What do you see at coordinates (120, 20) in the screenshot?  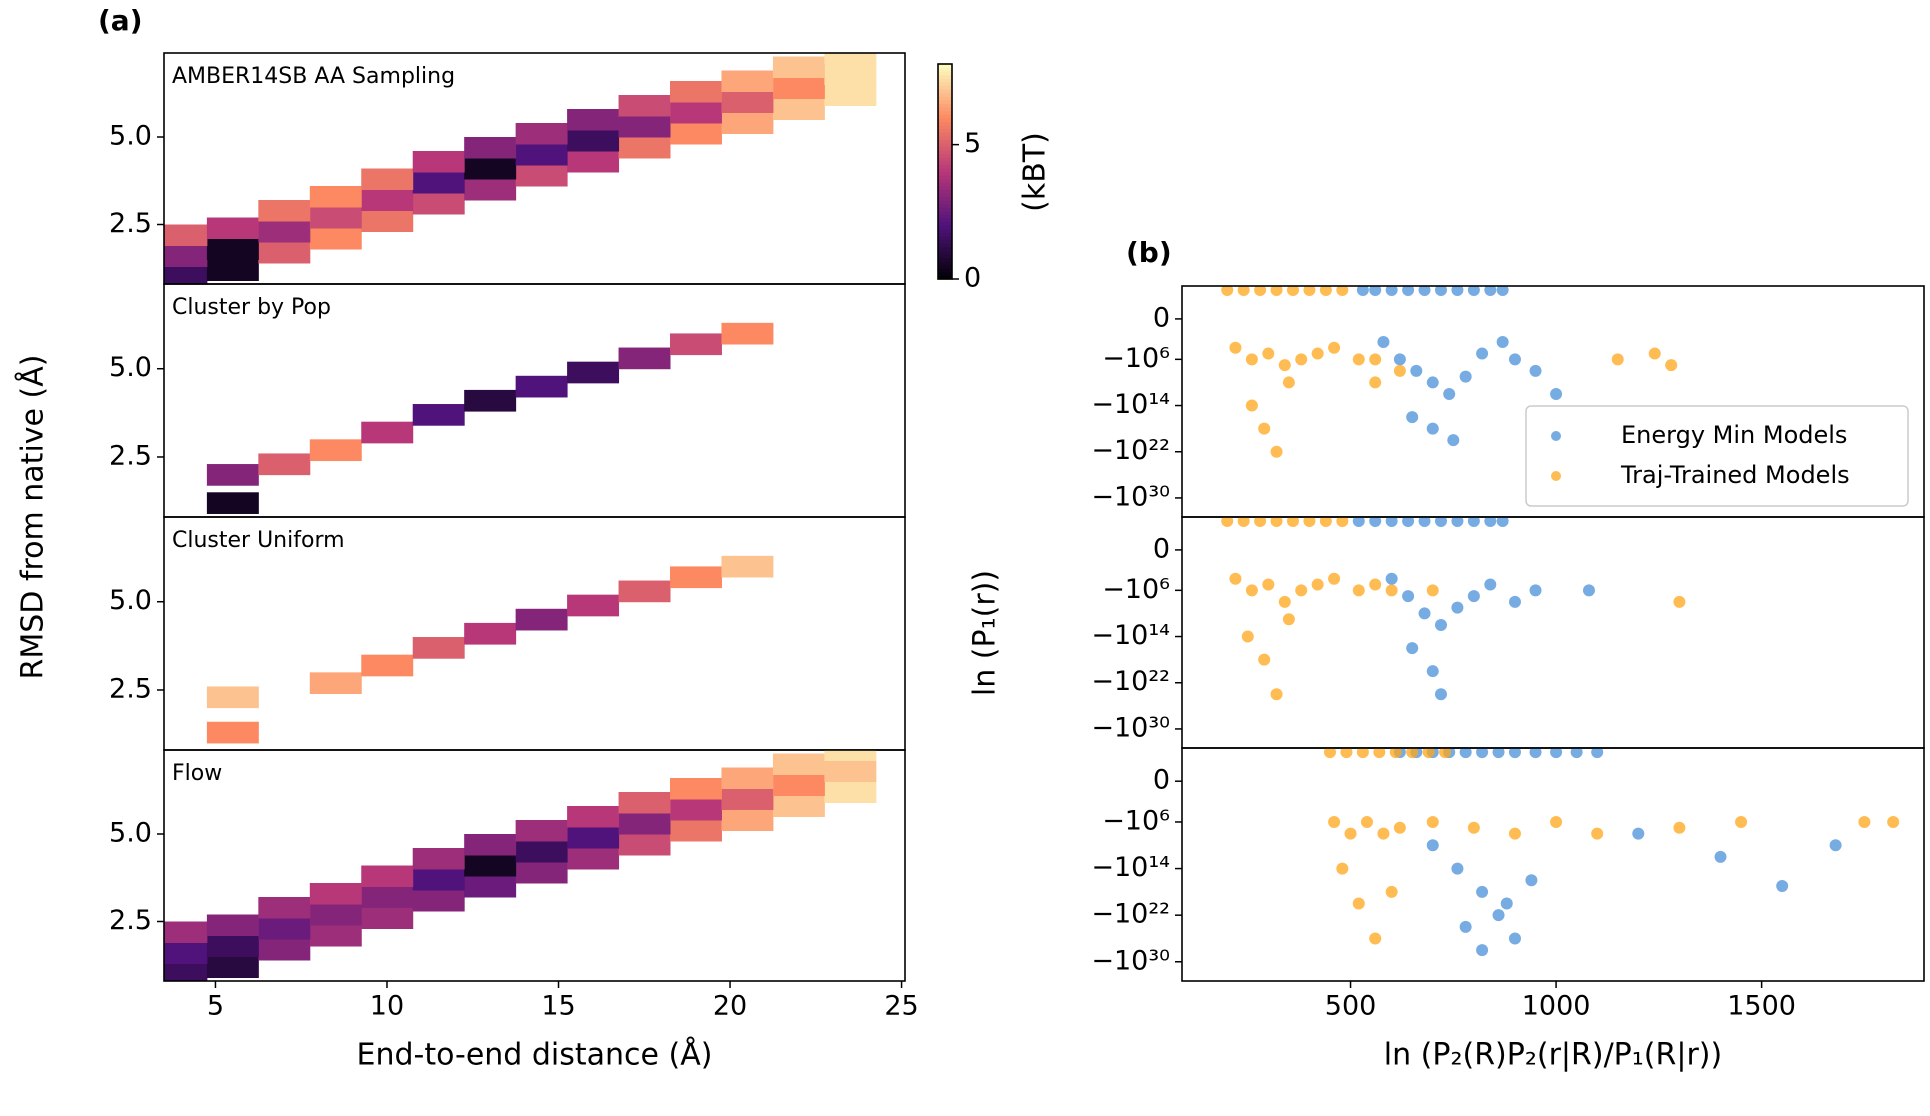 I see `panel-label: (a)` at bounding box center [120, 20].